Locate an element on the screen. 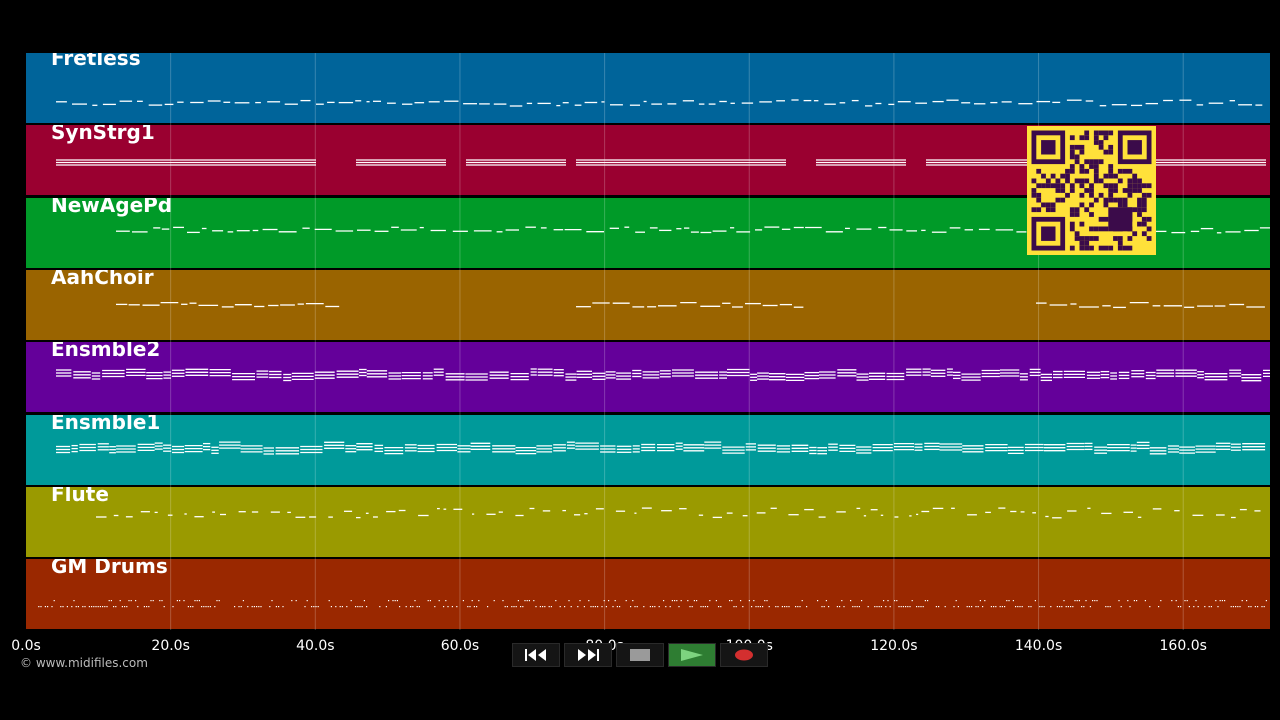 The width and height of the screenshot is (1280, 720). track-lane-ensmble2: Ensmble2 is located at coordinates (648, 377).